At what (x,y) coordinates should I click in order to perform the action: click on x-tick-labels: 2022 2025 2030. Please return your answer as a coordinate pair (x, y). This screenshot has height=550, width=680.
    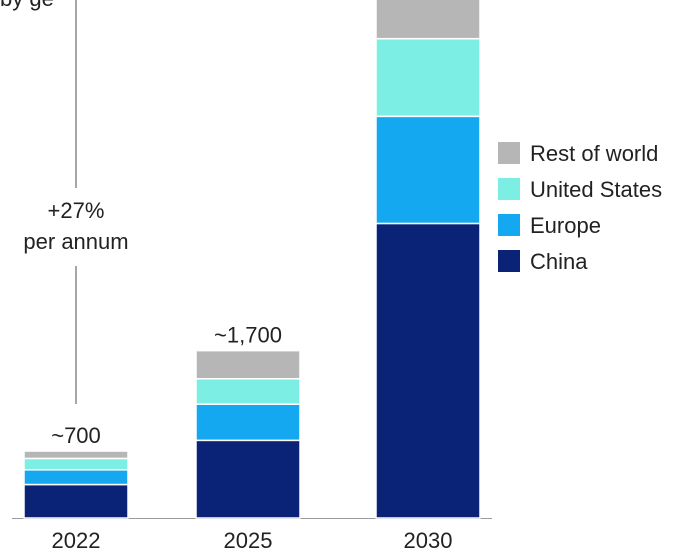
    Looking at the image, I should click on (252, 539).